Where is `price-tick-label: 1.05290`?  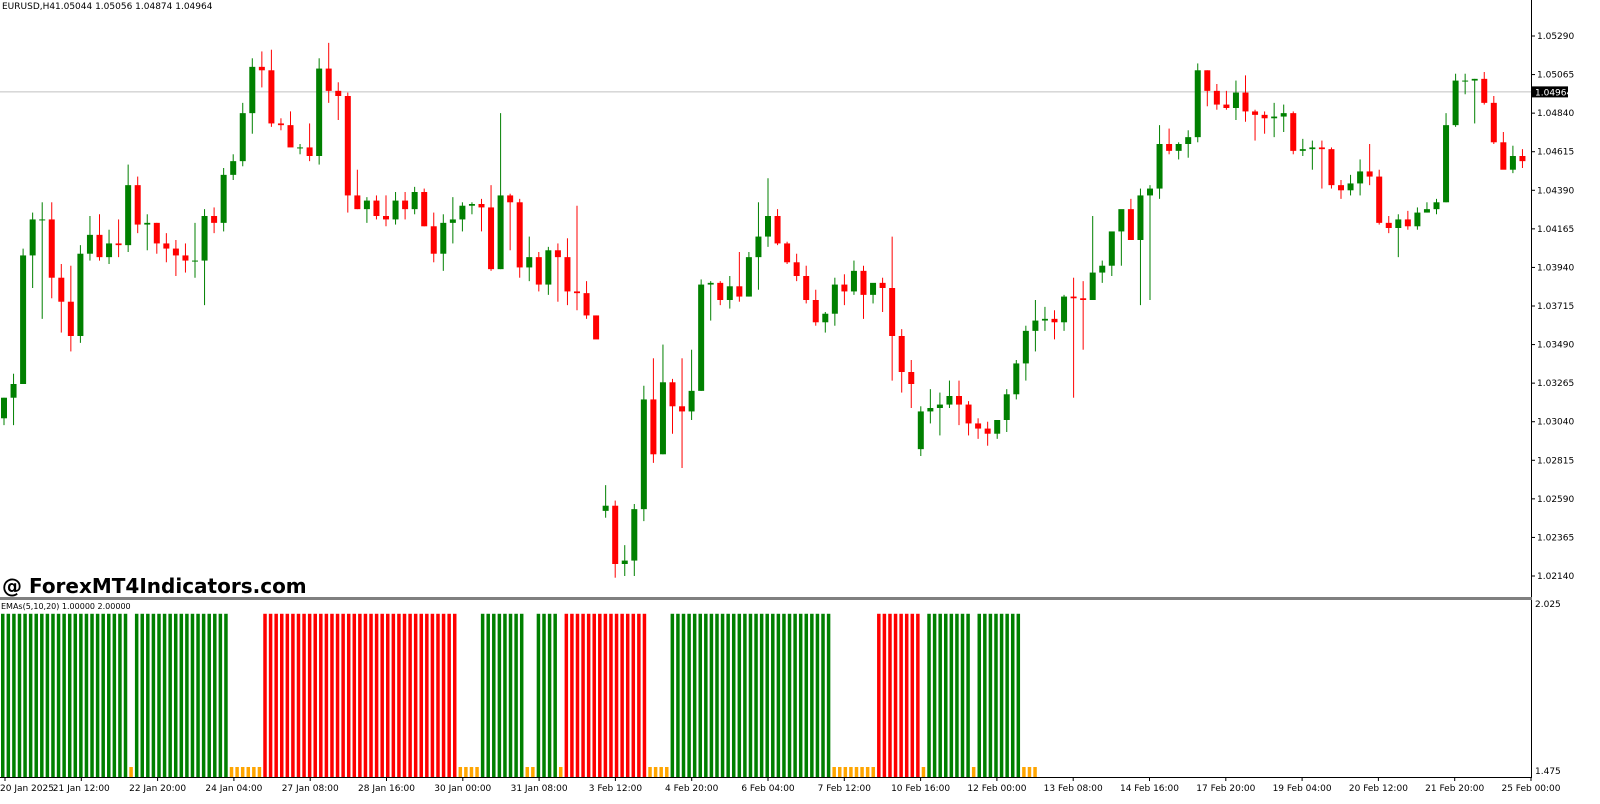 price-tick-label: 1.05290 is located at coordinates (1555, 37).